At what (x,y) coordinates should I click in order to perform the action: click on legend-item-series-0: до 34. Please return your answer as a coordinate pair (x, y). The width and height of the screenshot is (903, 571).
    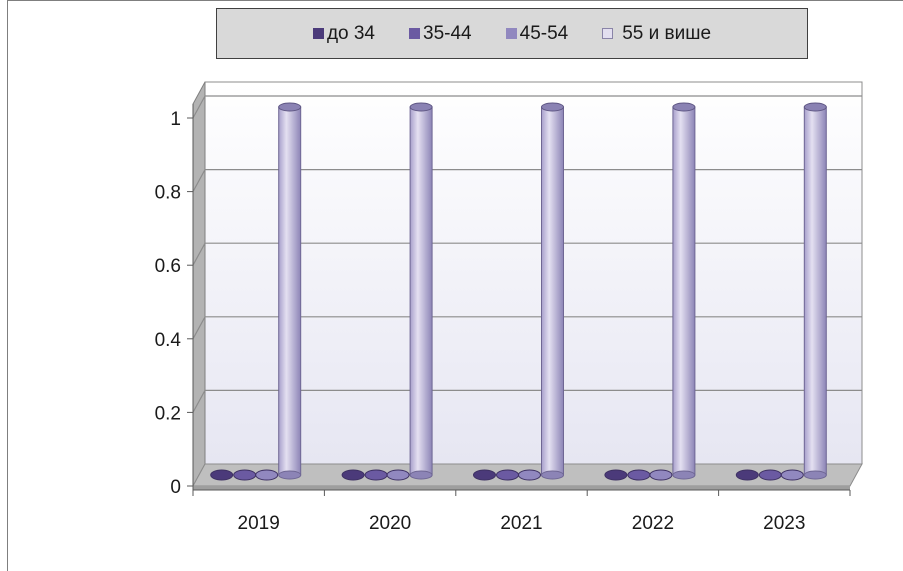
    Looking at the image, I should click on (344, 33).